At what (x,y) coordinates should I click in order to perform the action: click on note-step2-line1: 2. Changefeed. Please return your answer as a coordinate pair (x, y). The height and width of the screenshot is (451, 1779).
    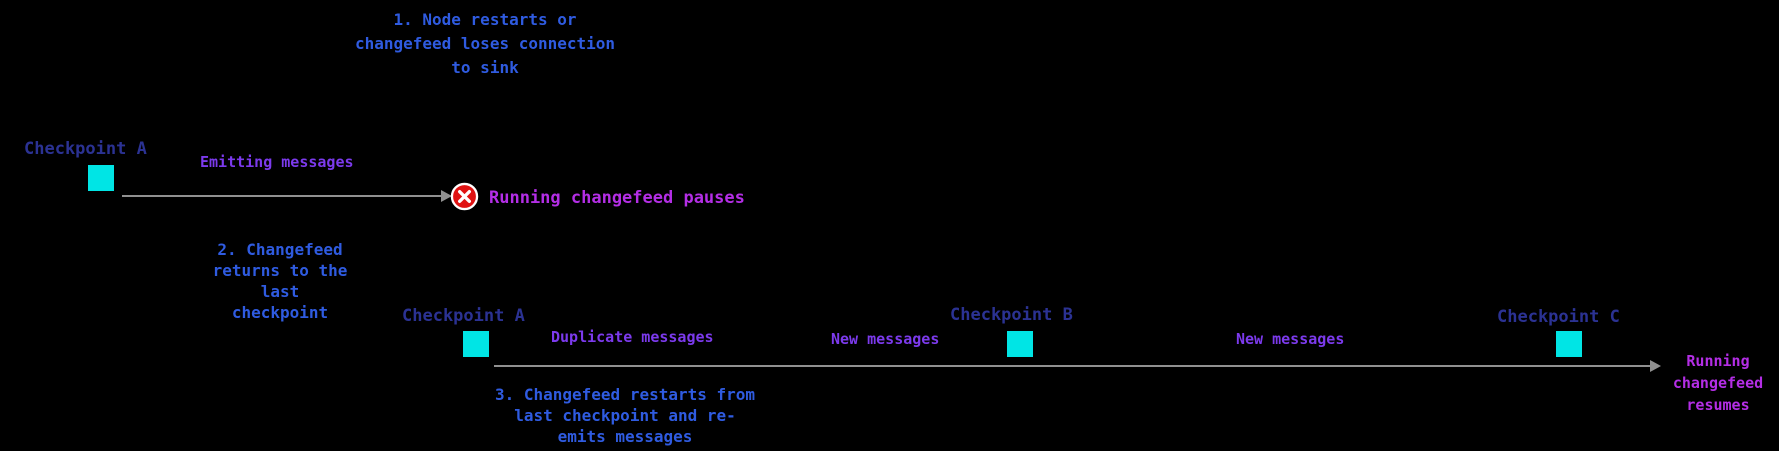
    Looking at the image, I should click on (280, 249).